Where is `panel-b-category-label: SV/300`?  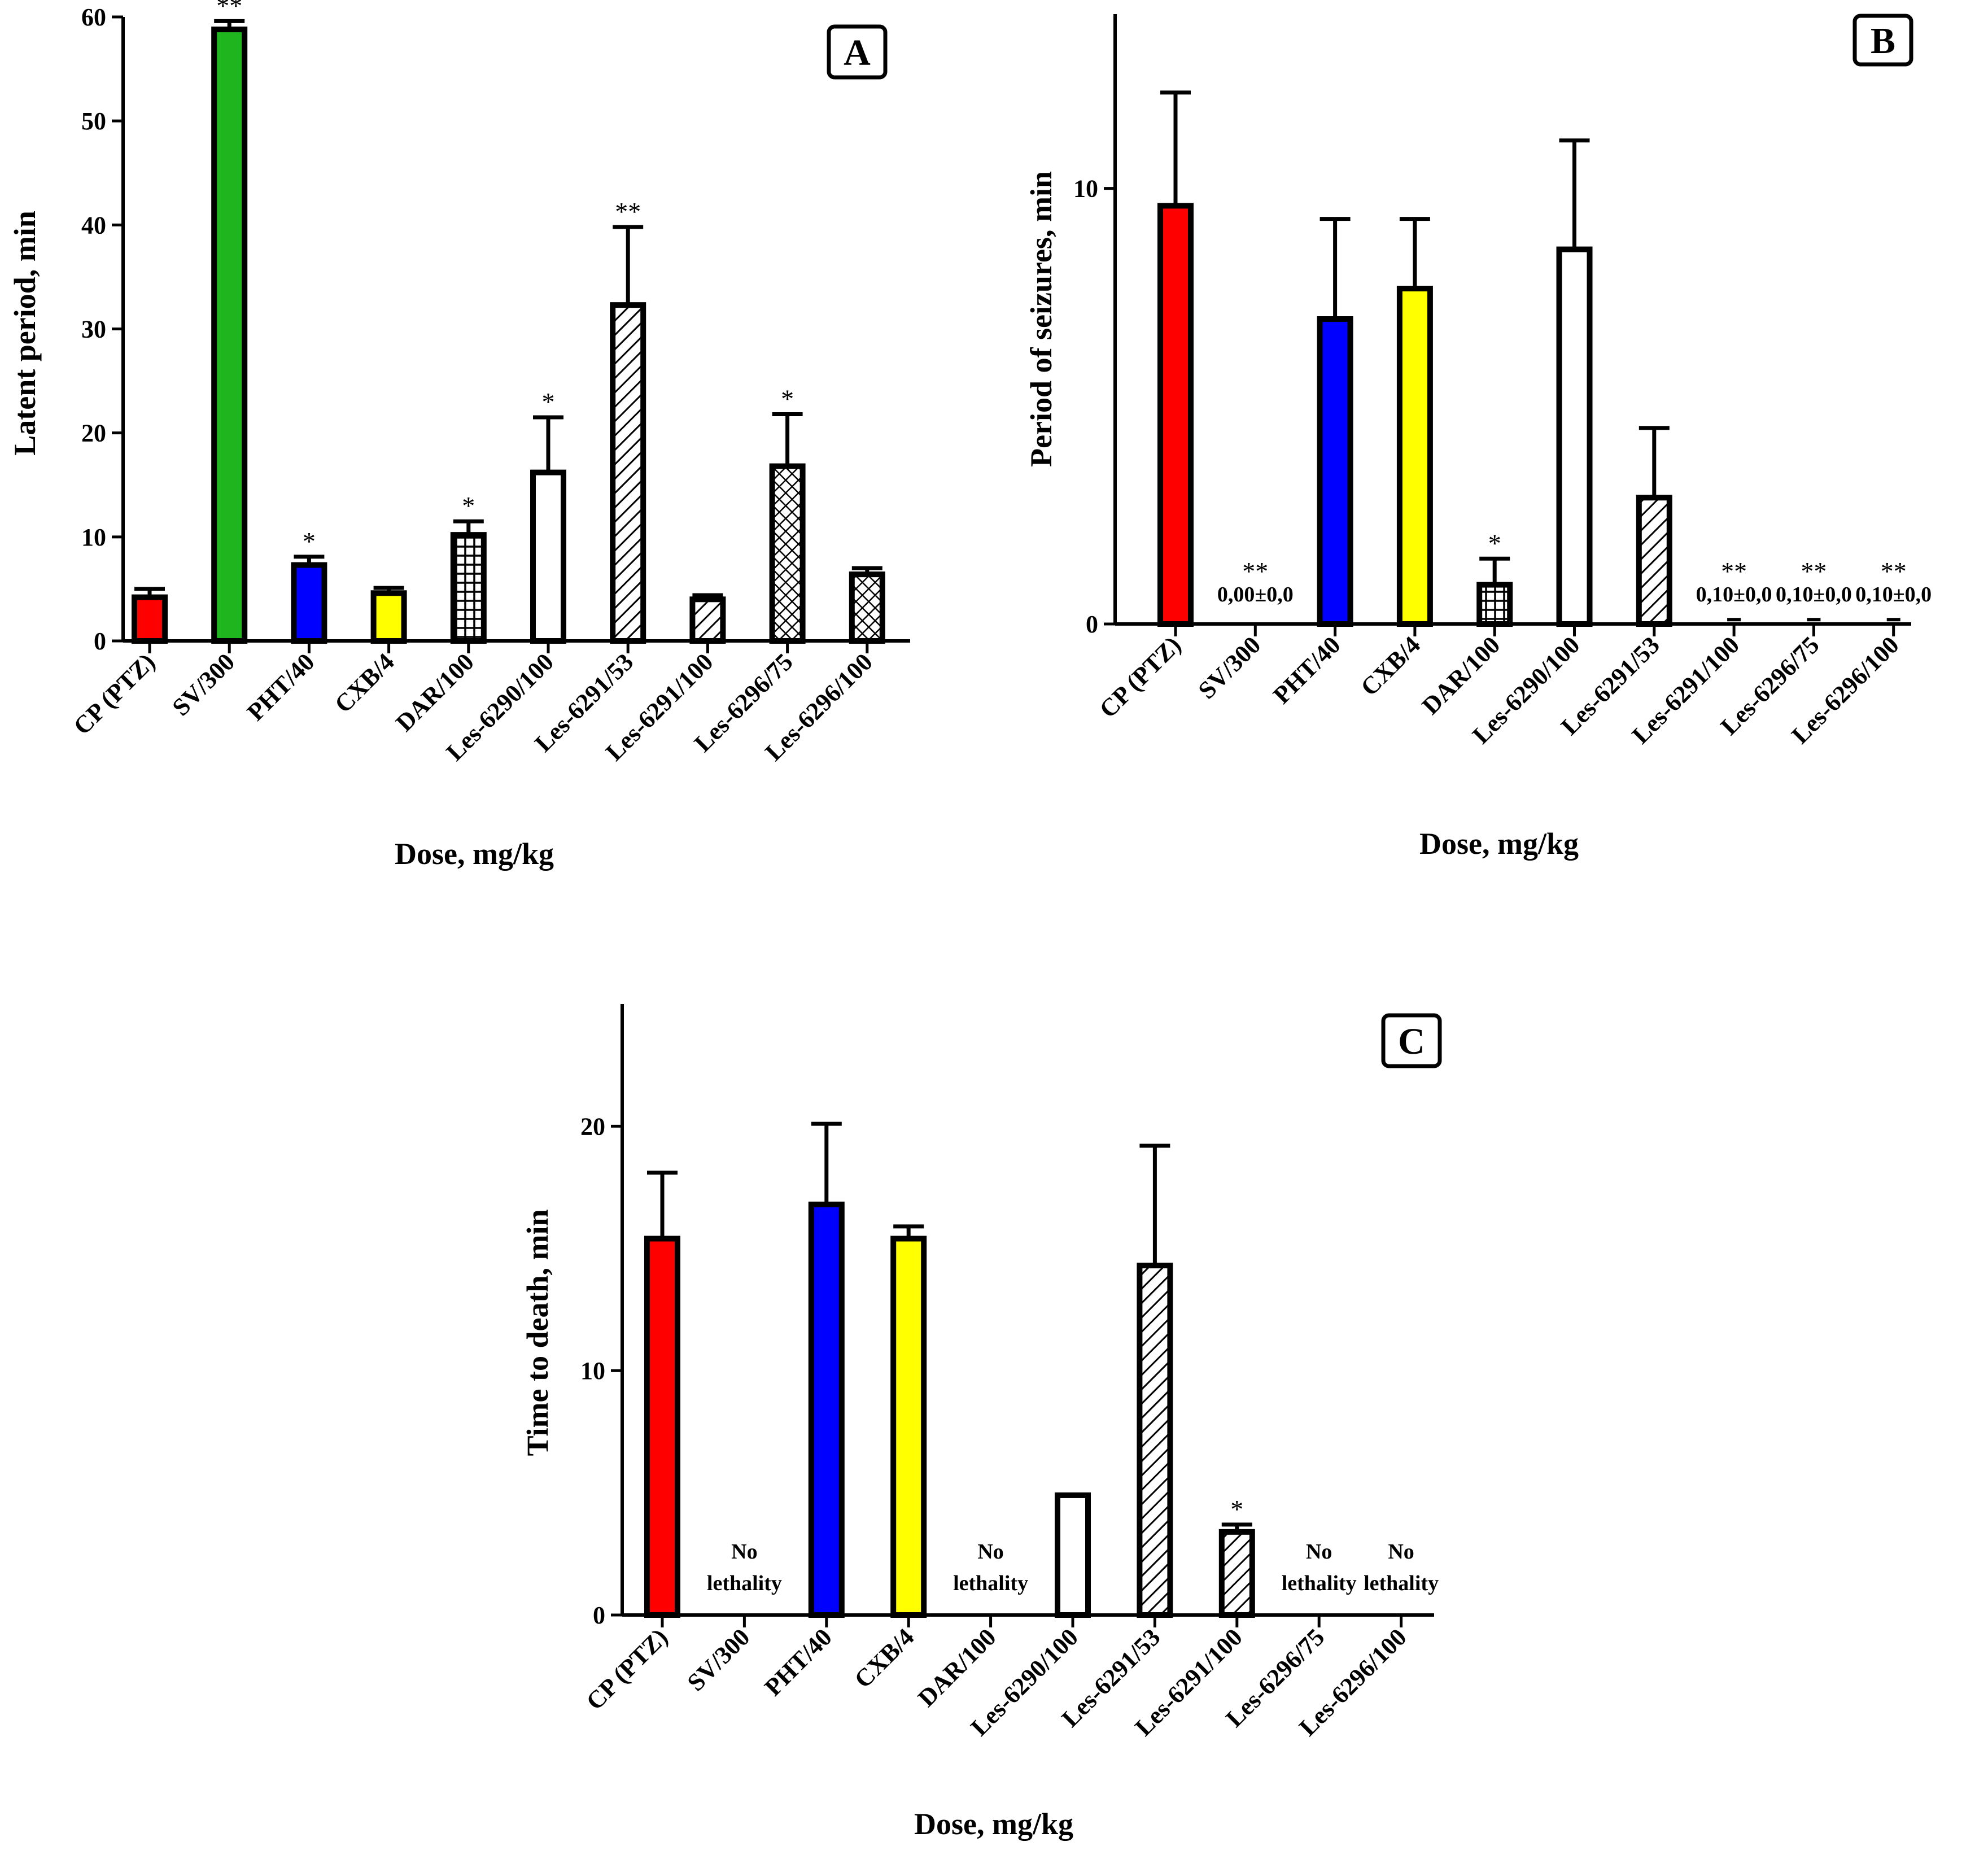 panel-b-category-label: SV/300 is located at coordinates (1229, 667).